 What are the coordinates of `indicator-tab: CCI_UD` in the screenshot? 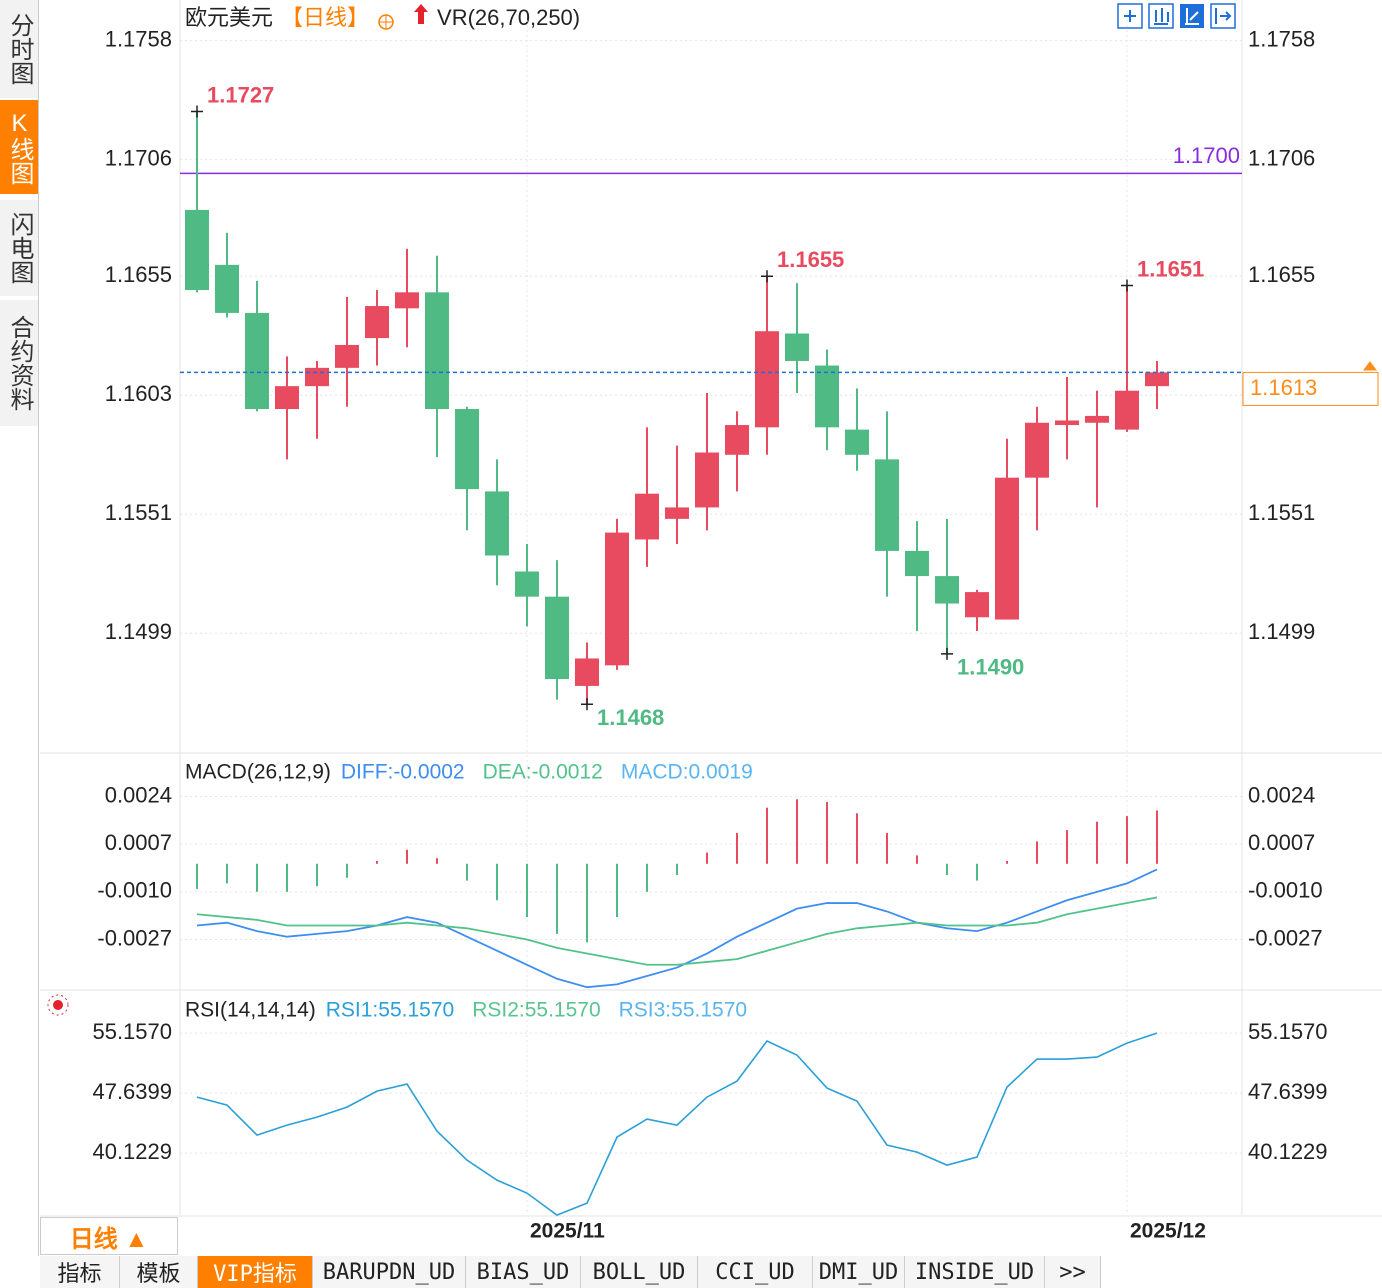 It's located at (755, 1272).